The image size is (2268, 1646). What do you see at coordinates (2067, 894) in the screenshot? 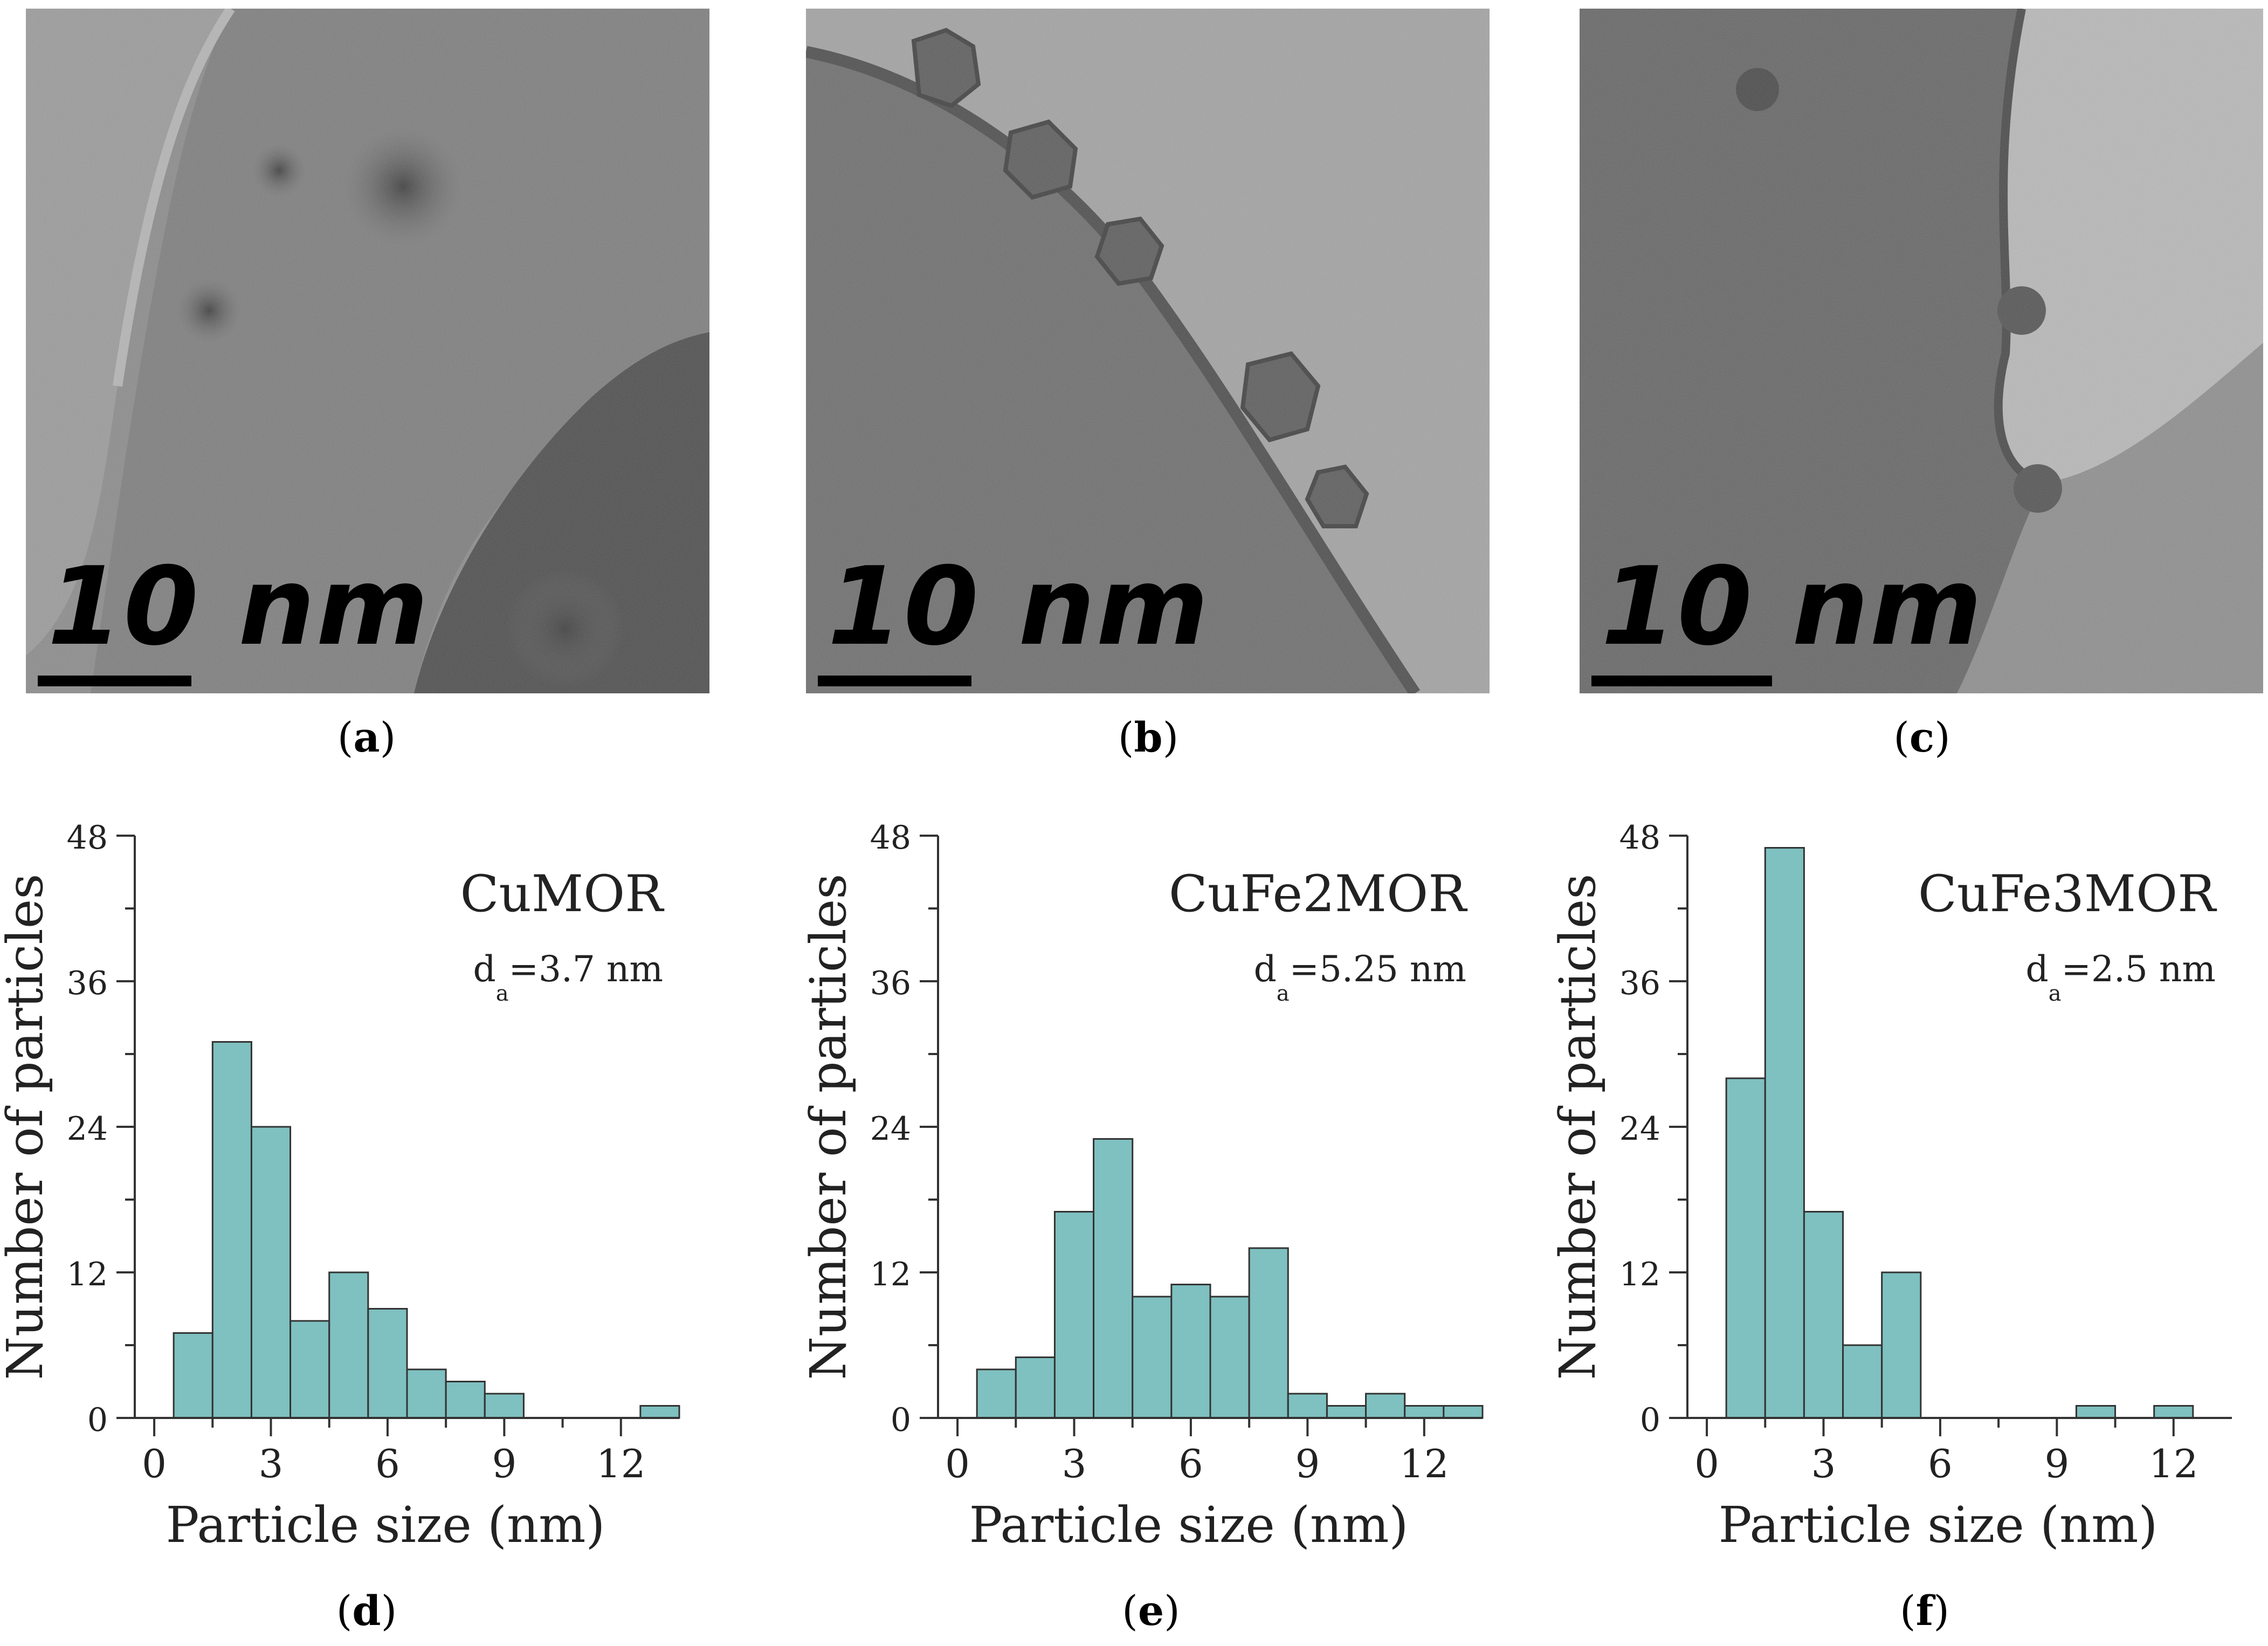
I see `sample-name: CuFe3MOR` at bounding box center [2067, 894].